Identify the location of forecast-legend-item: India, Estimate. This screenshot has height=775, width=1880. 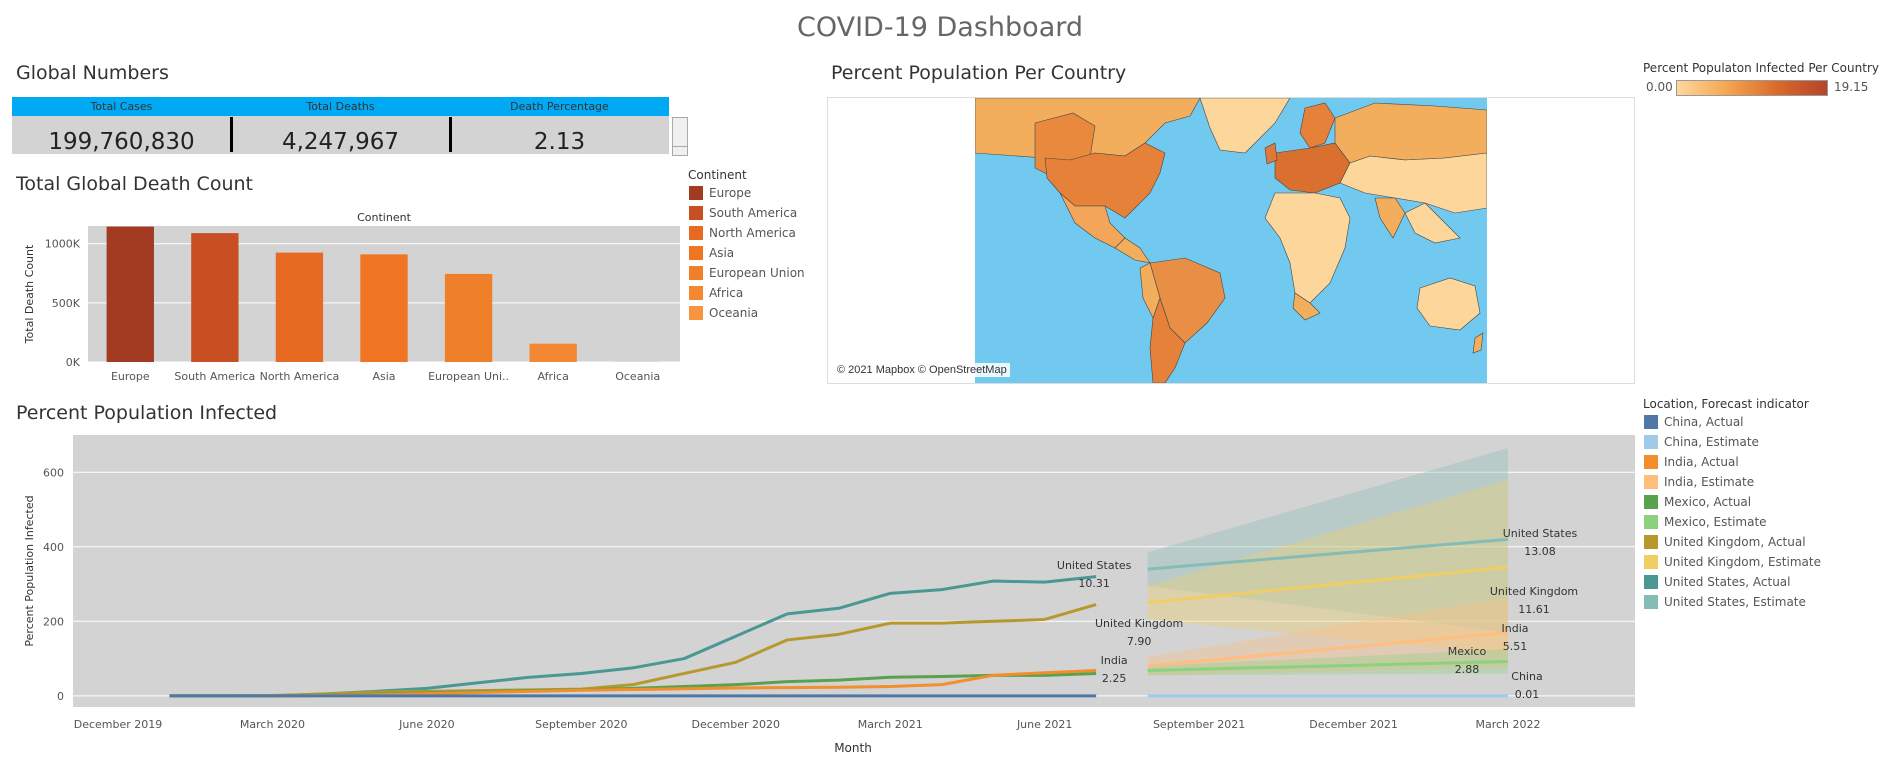
(1699, 482).